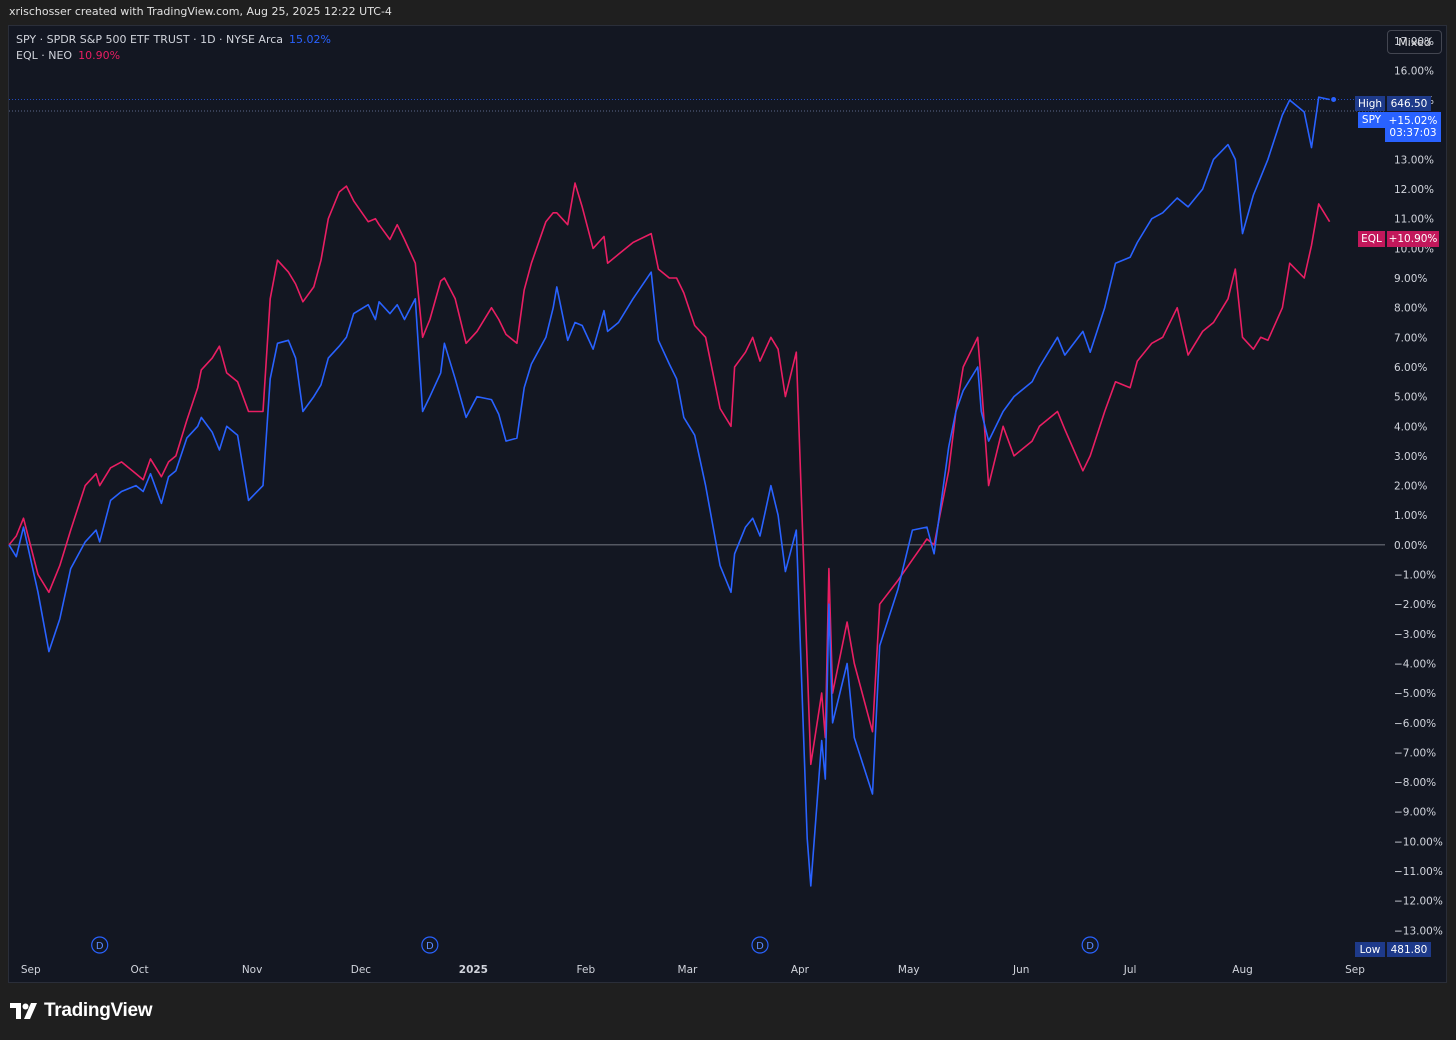 The height and width of the screenshot is (1040, 1456). I want to click on spy-value-tag: +15.02% 03:37:03, so click(1413, 127).